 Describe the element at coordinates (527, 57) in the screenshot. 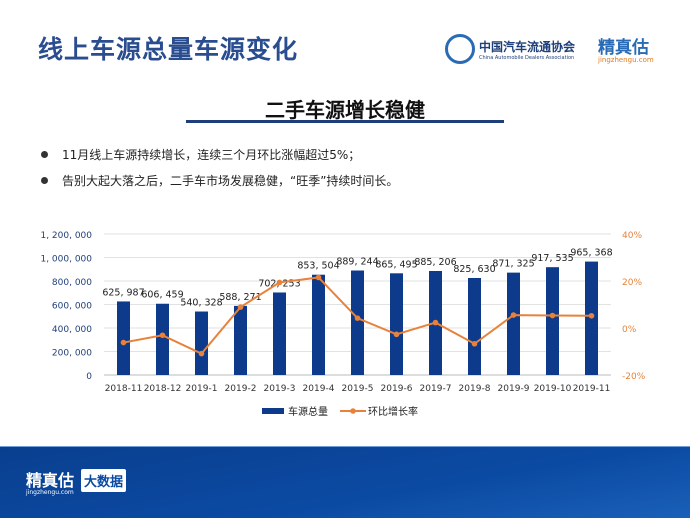

I see `caada-en: China Automobile Dealers Association` at that location.